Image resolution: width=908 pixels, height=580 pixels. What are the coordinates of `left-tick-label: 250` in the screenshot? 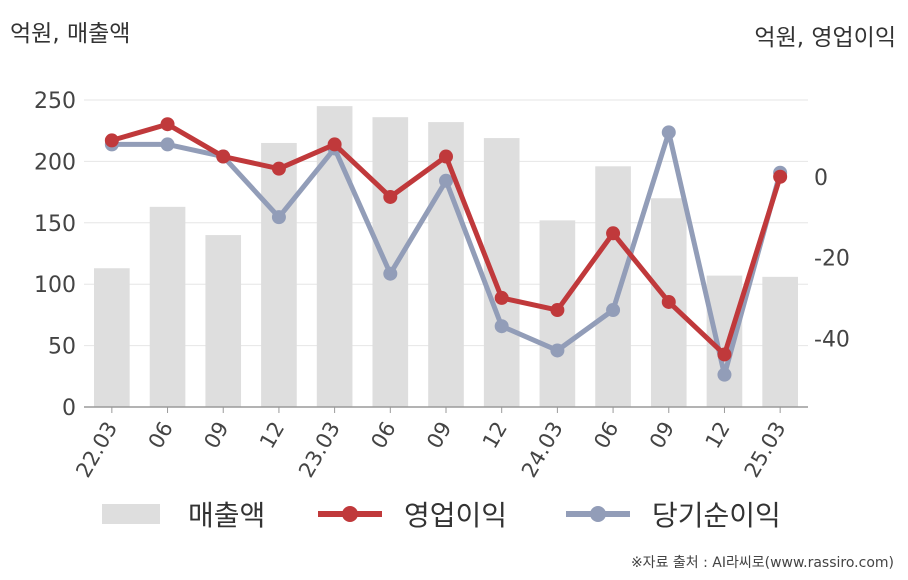 It's located at (55, 101).